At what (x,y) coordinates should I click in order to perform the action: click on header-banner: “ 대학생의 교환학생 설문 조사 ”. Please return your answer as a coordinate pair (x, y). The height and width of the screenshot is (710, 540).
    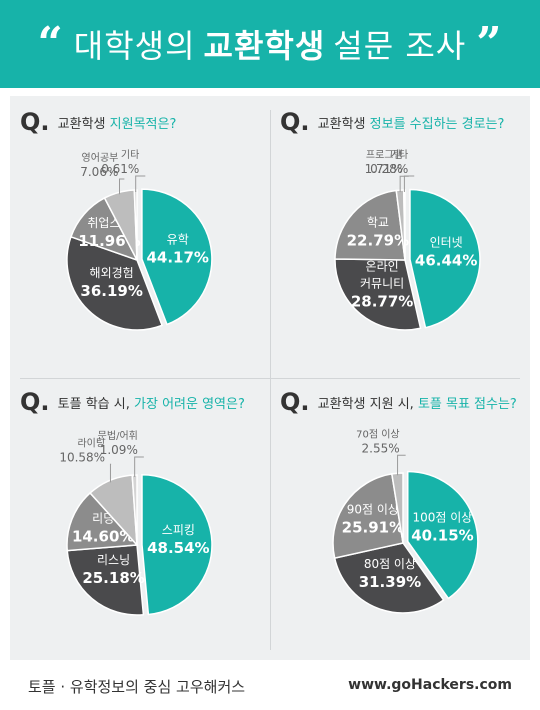
    Looking at the image, I should click on (270, 44).